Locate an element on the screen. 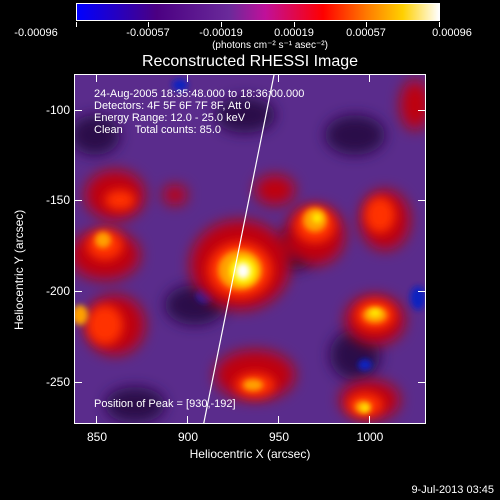 This screenshot has height=500, width=500. y-tick-label: -250 is located at coordinates (57, 382).